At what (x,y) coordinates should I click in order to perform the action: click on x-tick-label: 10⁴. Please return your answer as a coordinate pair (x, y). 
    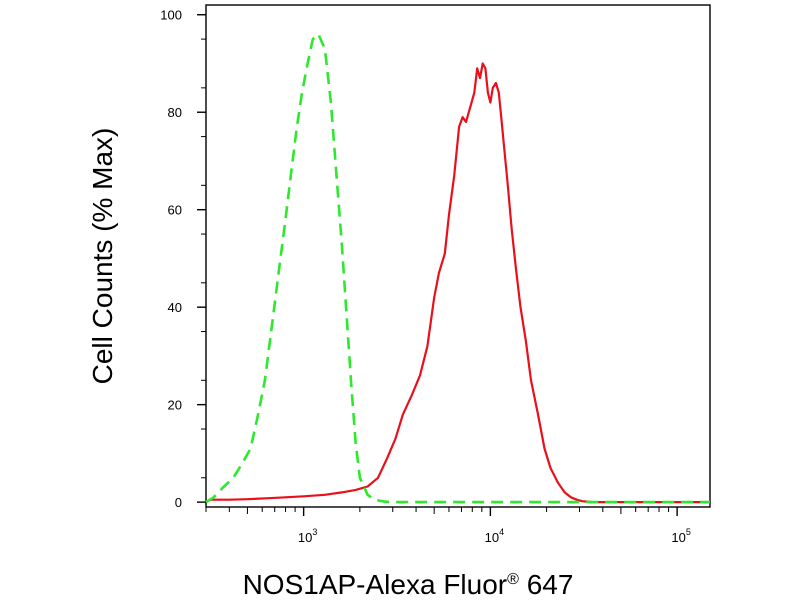
    Looking at the image, I should click on (494, 536).